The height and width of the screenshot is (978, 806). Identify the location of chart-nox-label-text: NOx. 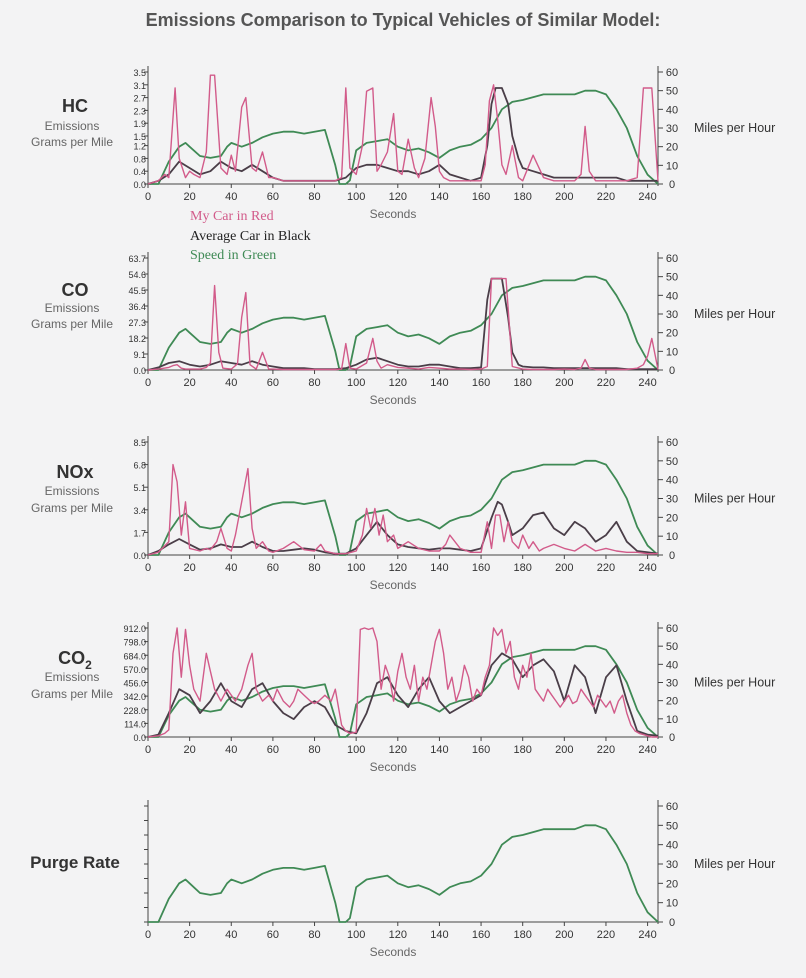
(74, 472).